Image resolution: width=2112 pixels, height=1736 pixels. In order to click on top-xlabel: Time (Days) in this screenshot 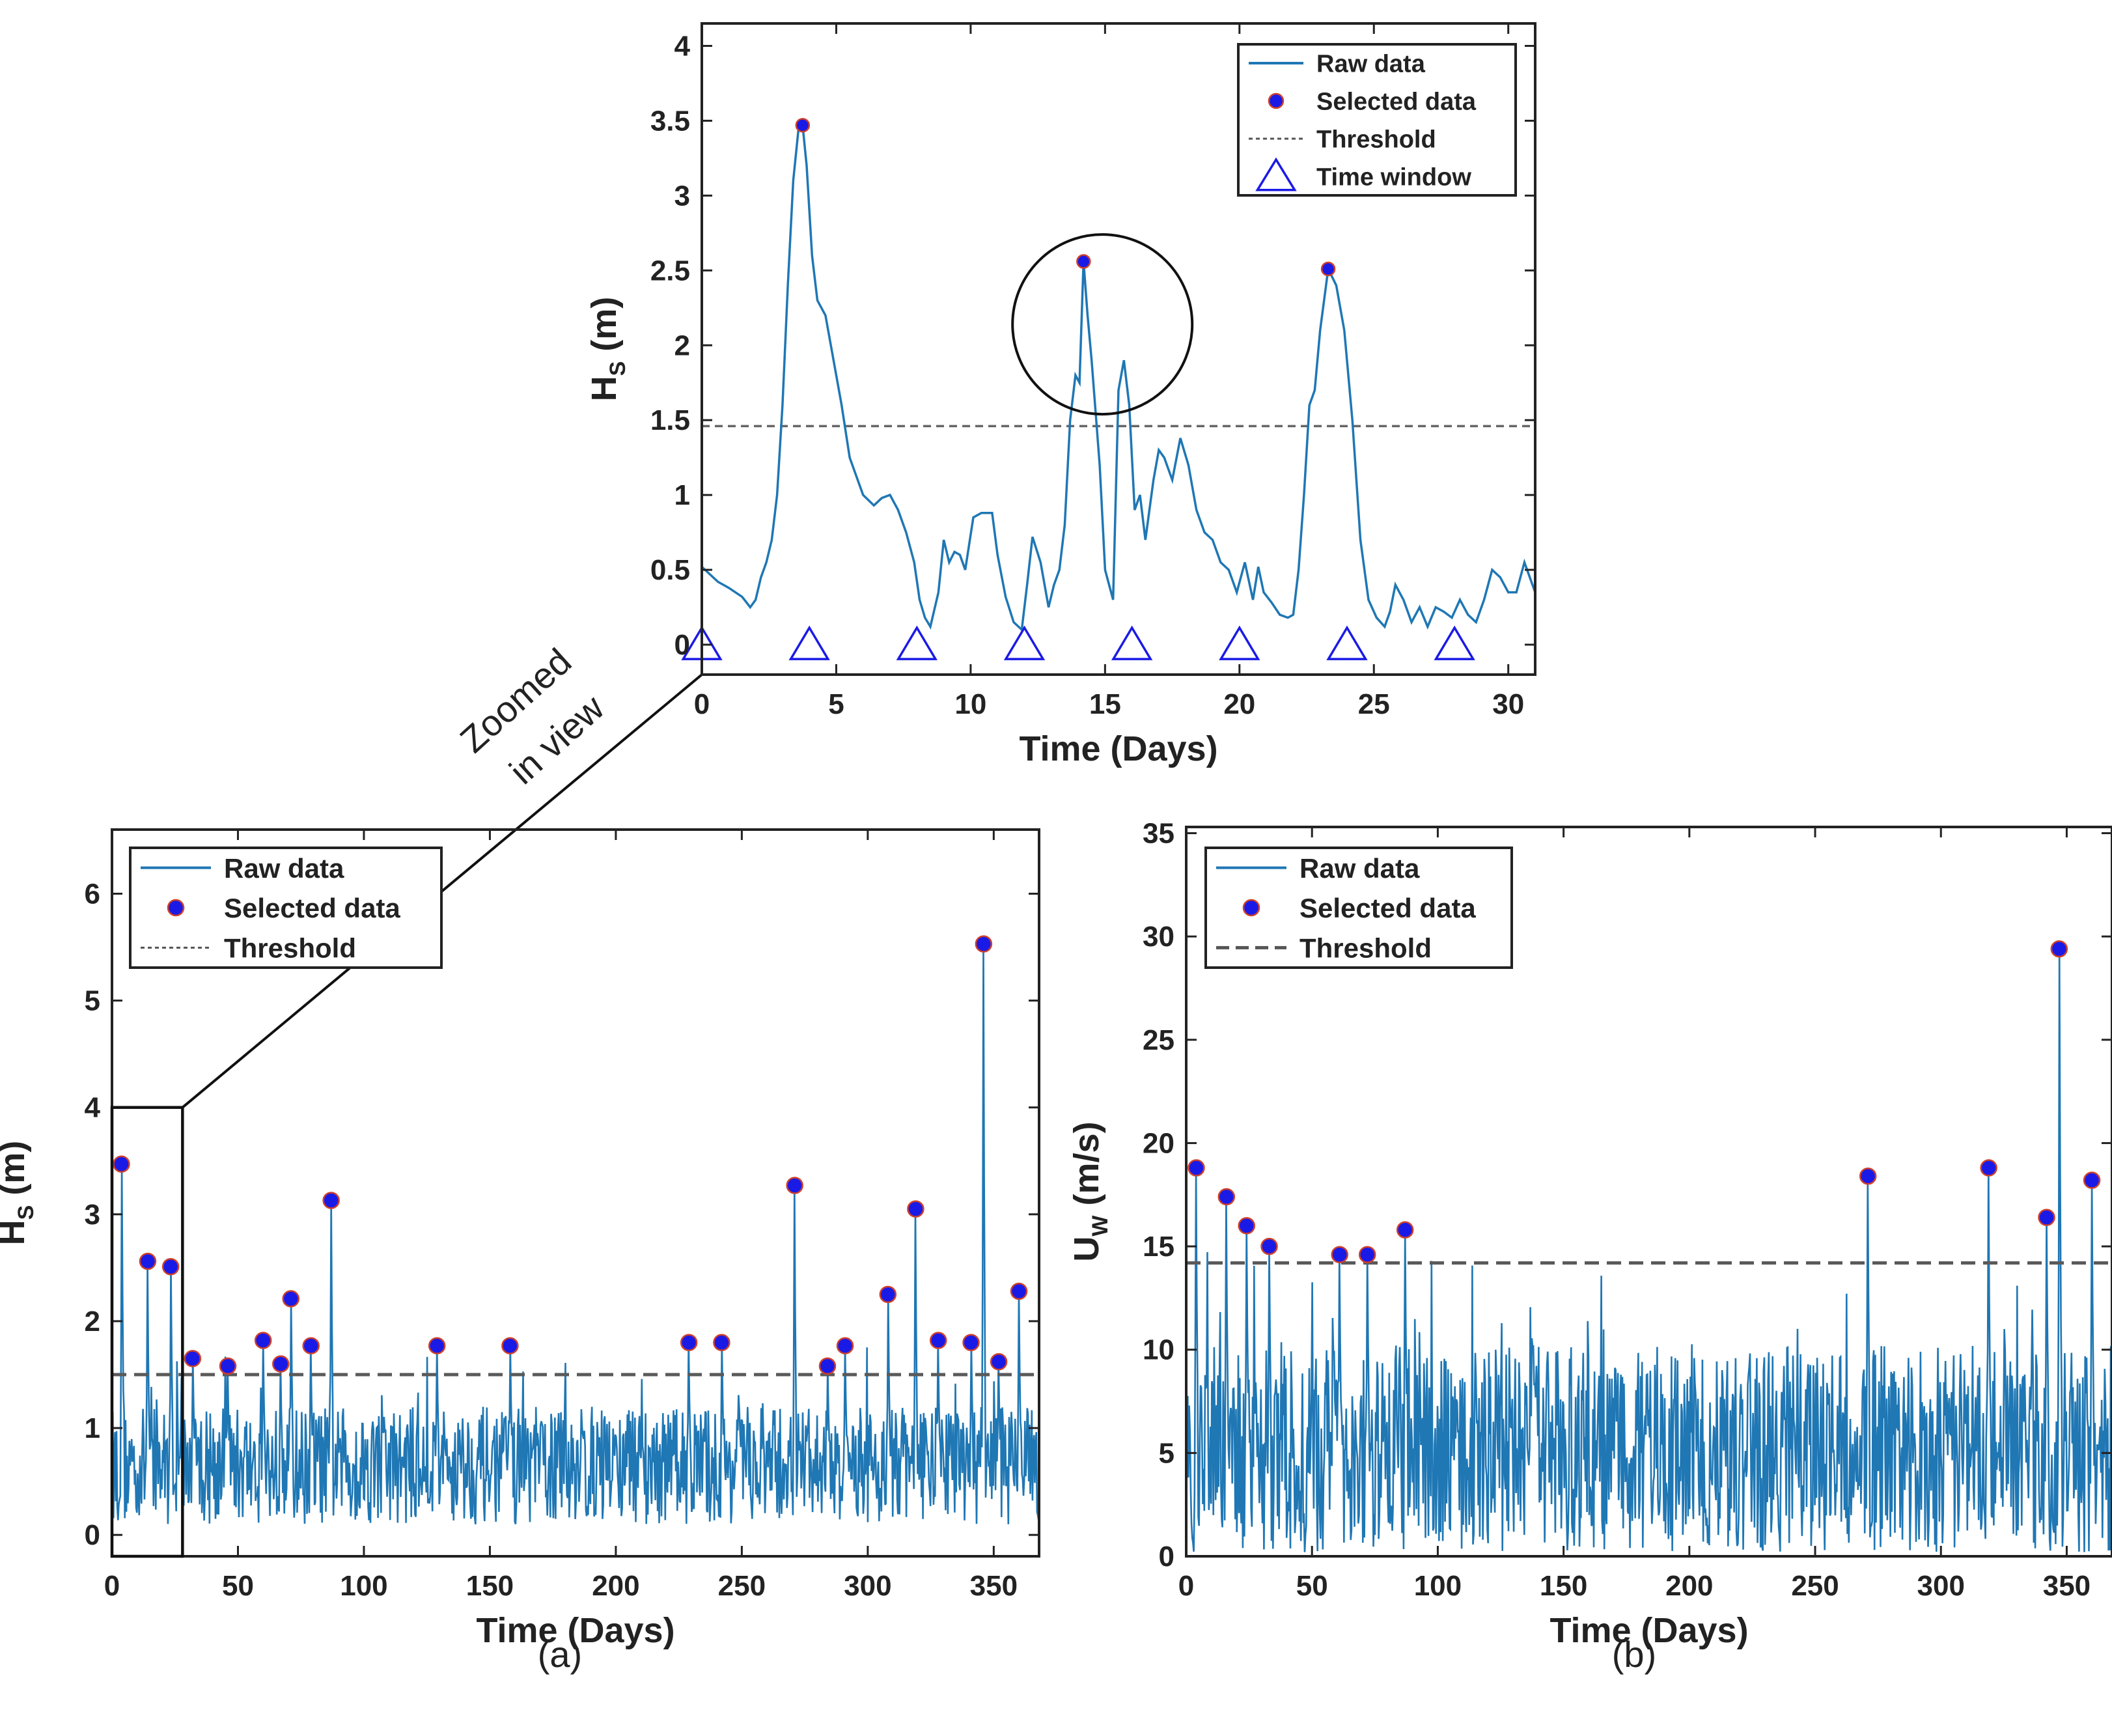, I will do `click(1118, 749)`.